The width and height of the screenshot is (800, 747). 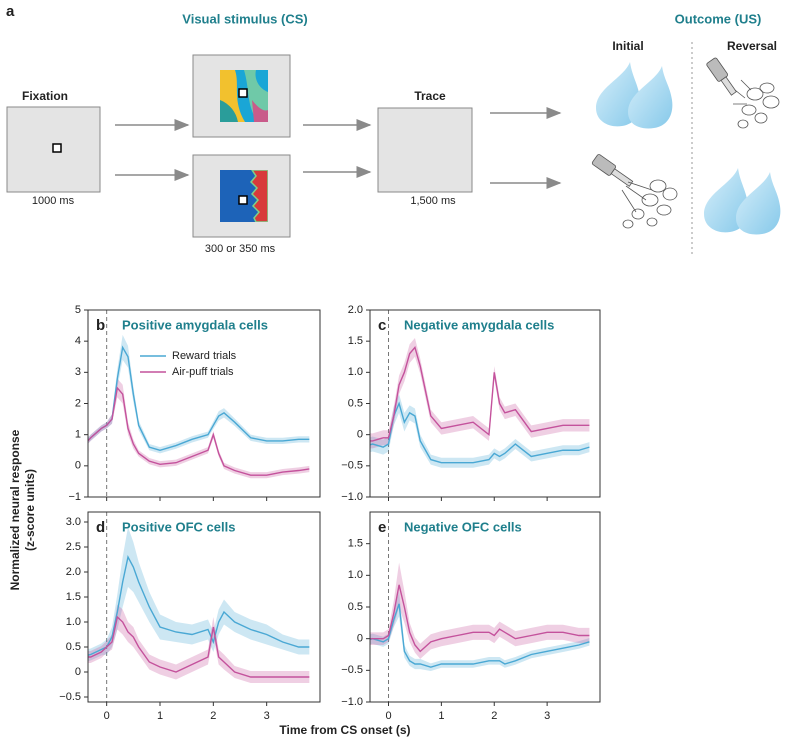 What do you see at coordinates (45, 96) in the screenshot?
I see `fixation-label: Fixation` at bounding box center [45, 96].